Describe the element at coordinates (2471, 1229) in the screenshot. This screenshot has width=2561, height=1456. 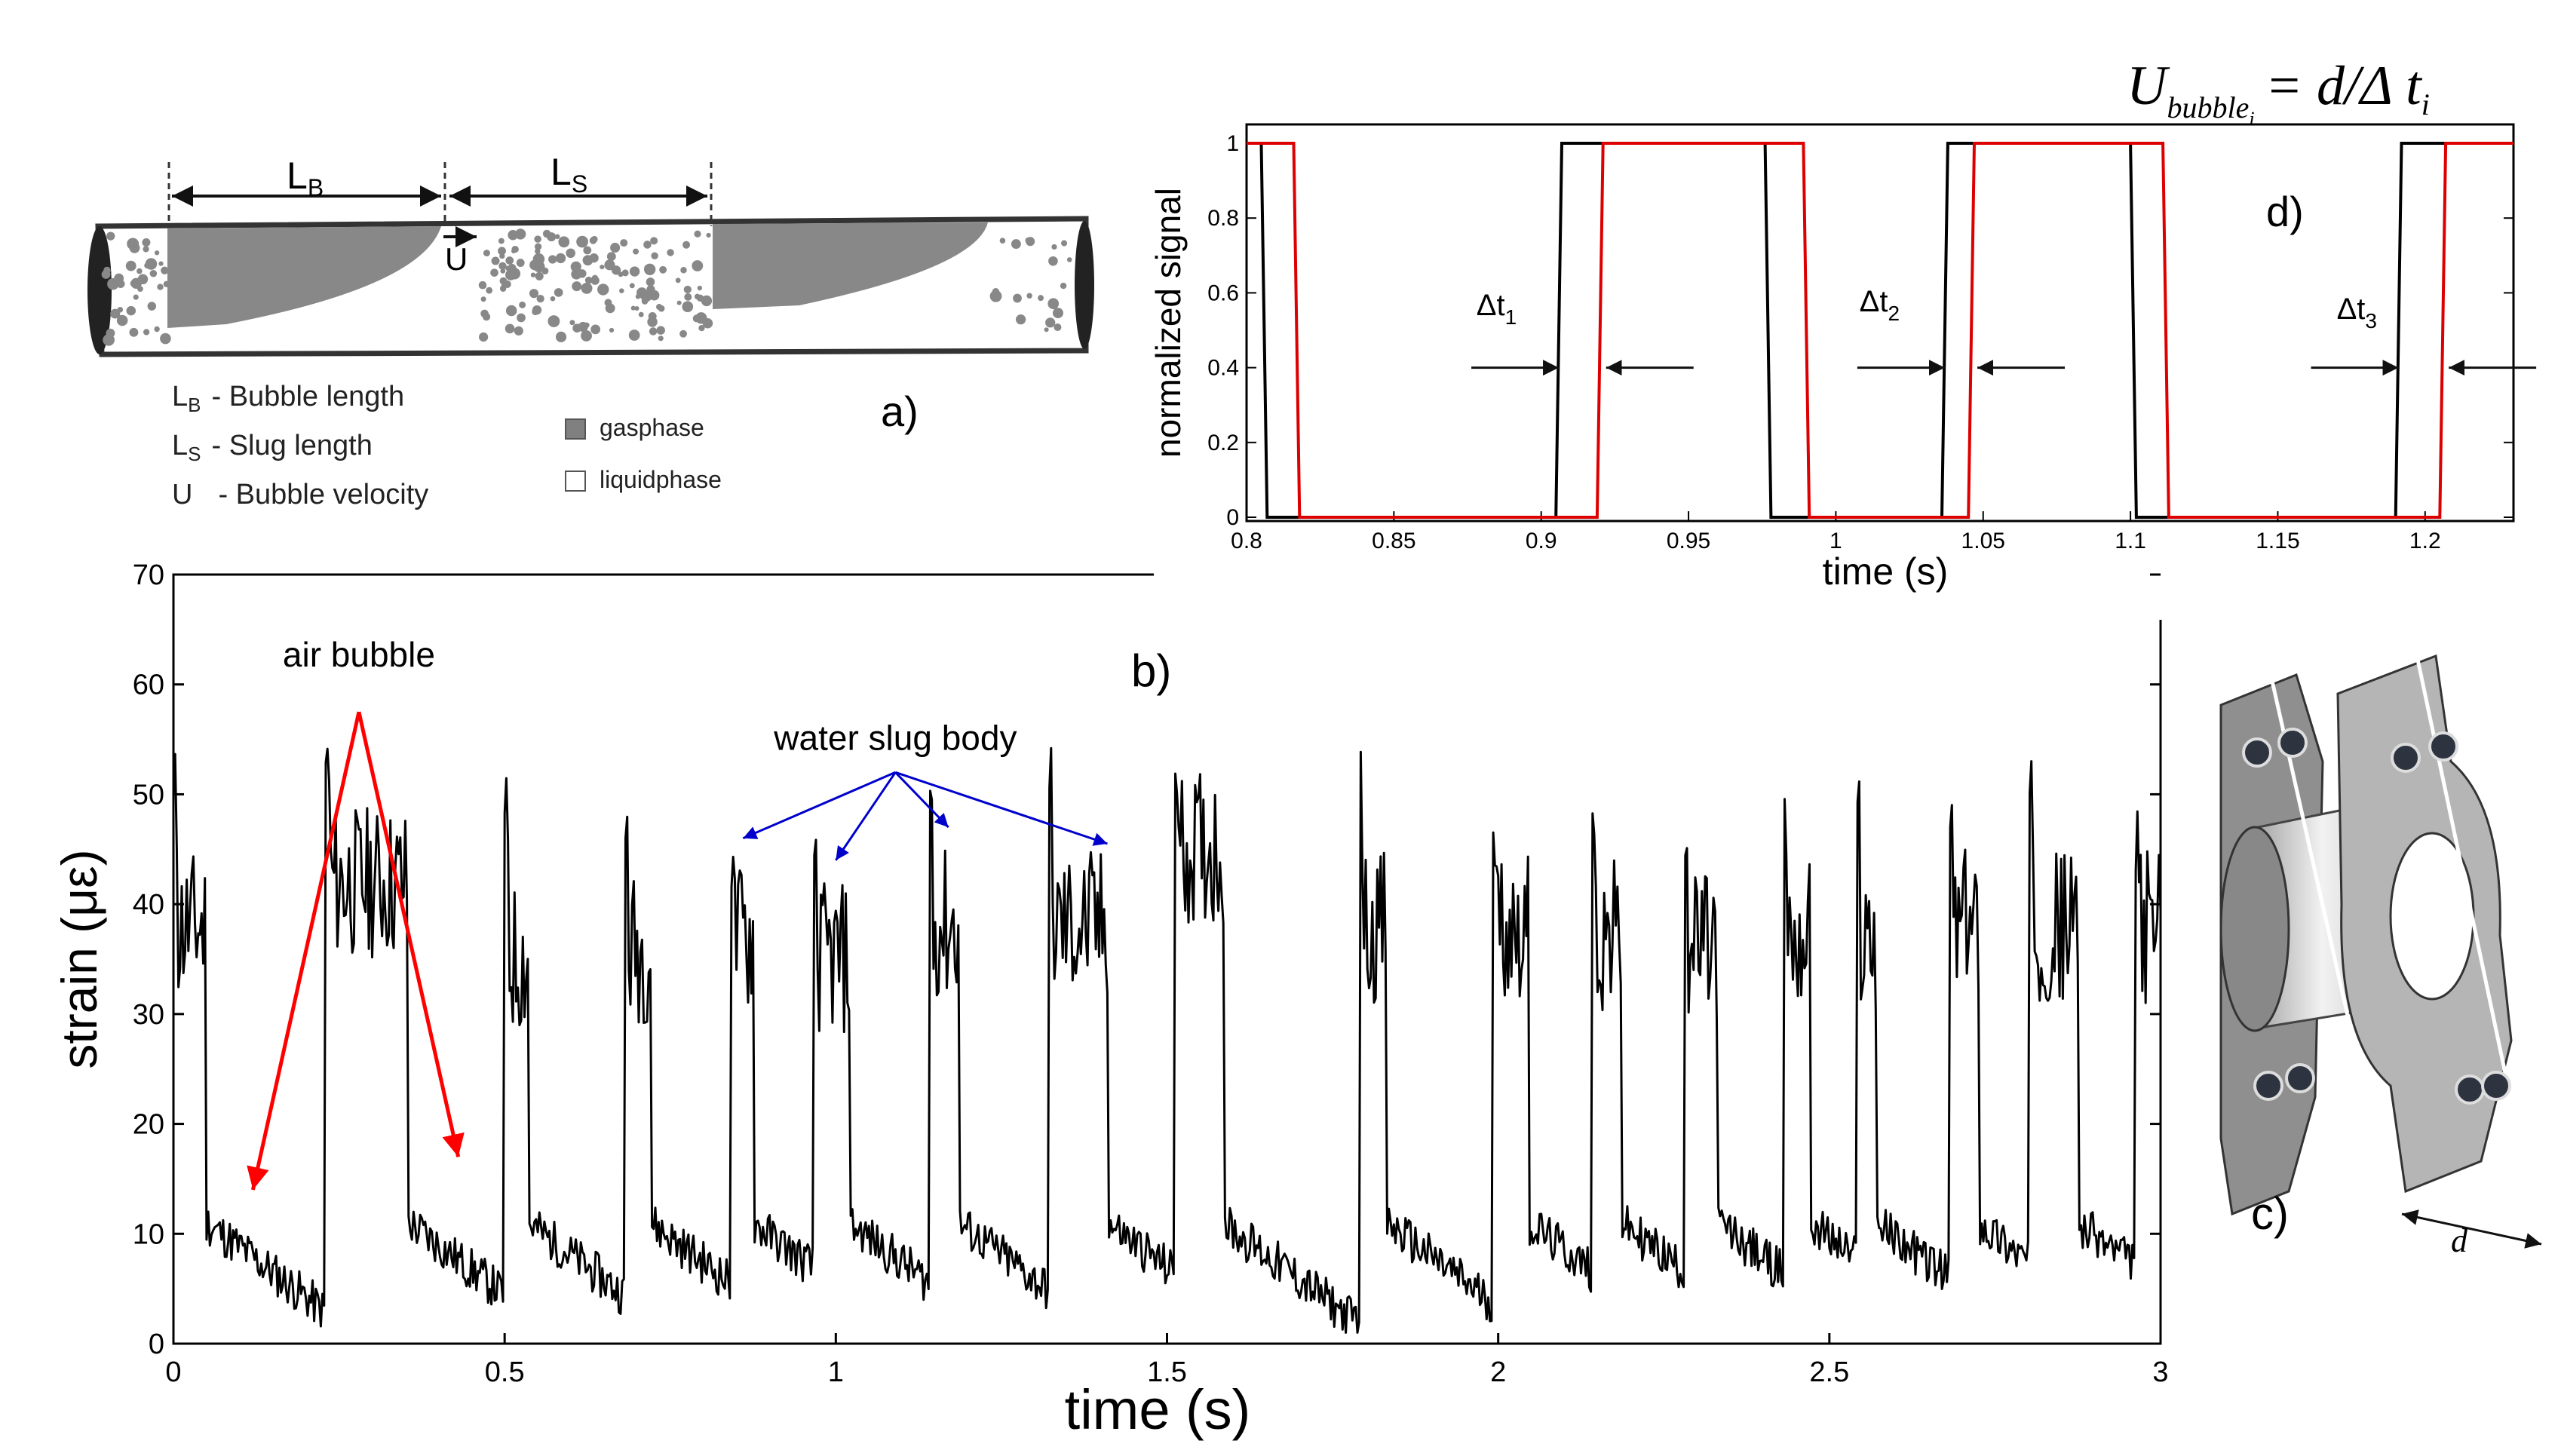
I see `d-dimension-arrow` at that location.